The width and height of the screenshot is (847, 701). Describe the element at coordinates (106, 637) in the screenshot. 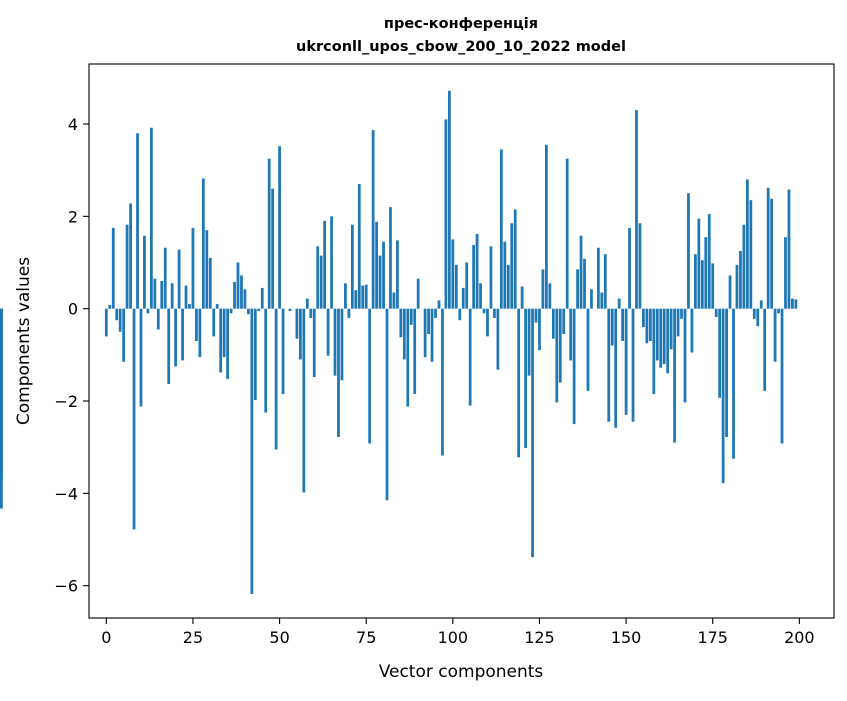

I see `x-tick-label: 0` at that location.